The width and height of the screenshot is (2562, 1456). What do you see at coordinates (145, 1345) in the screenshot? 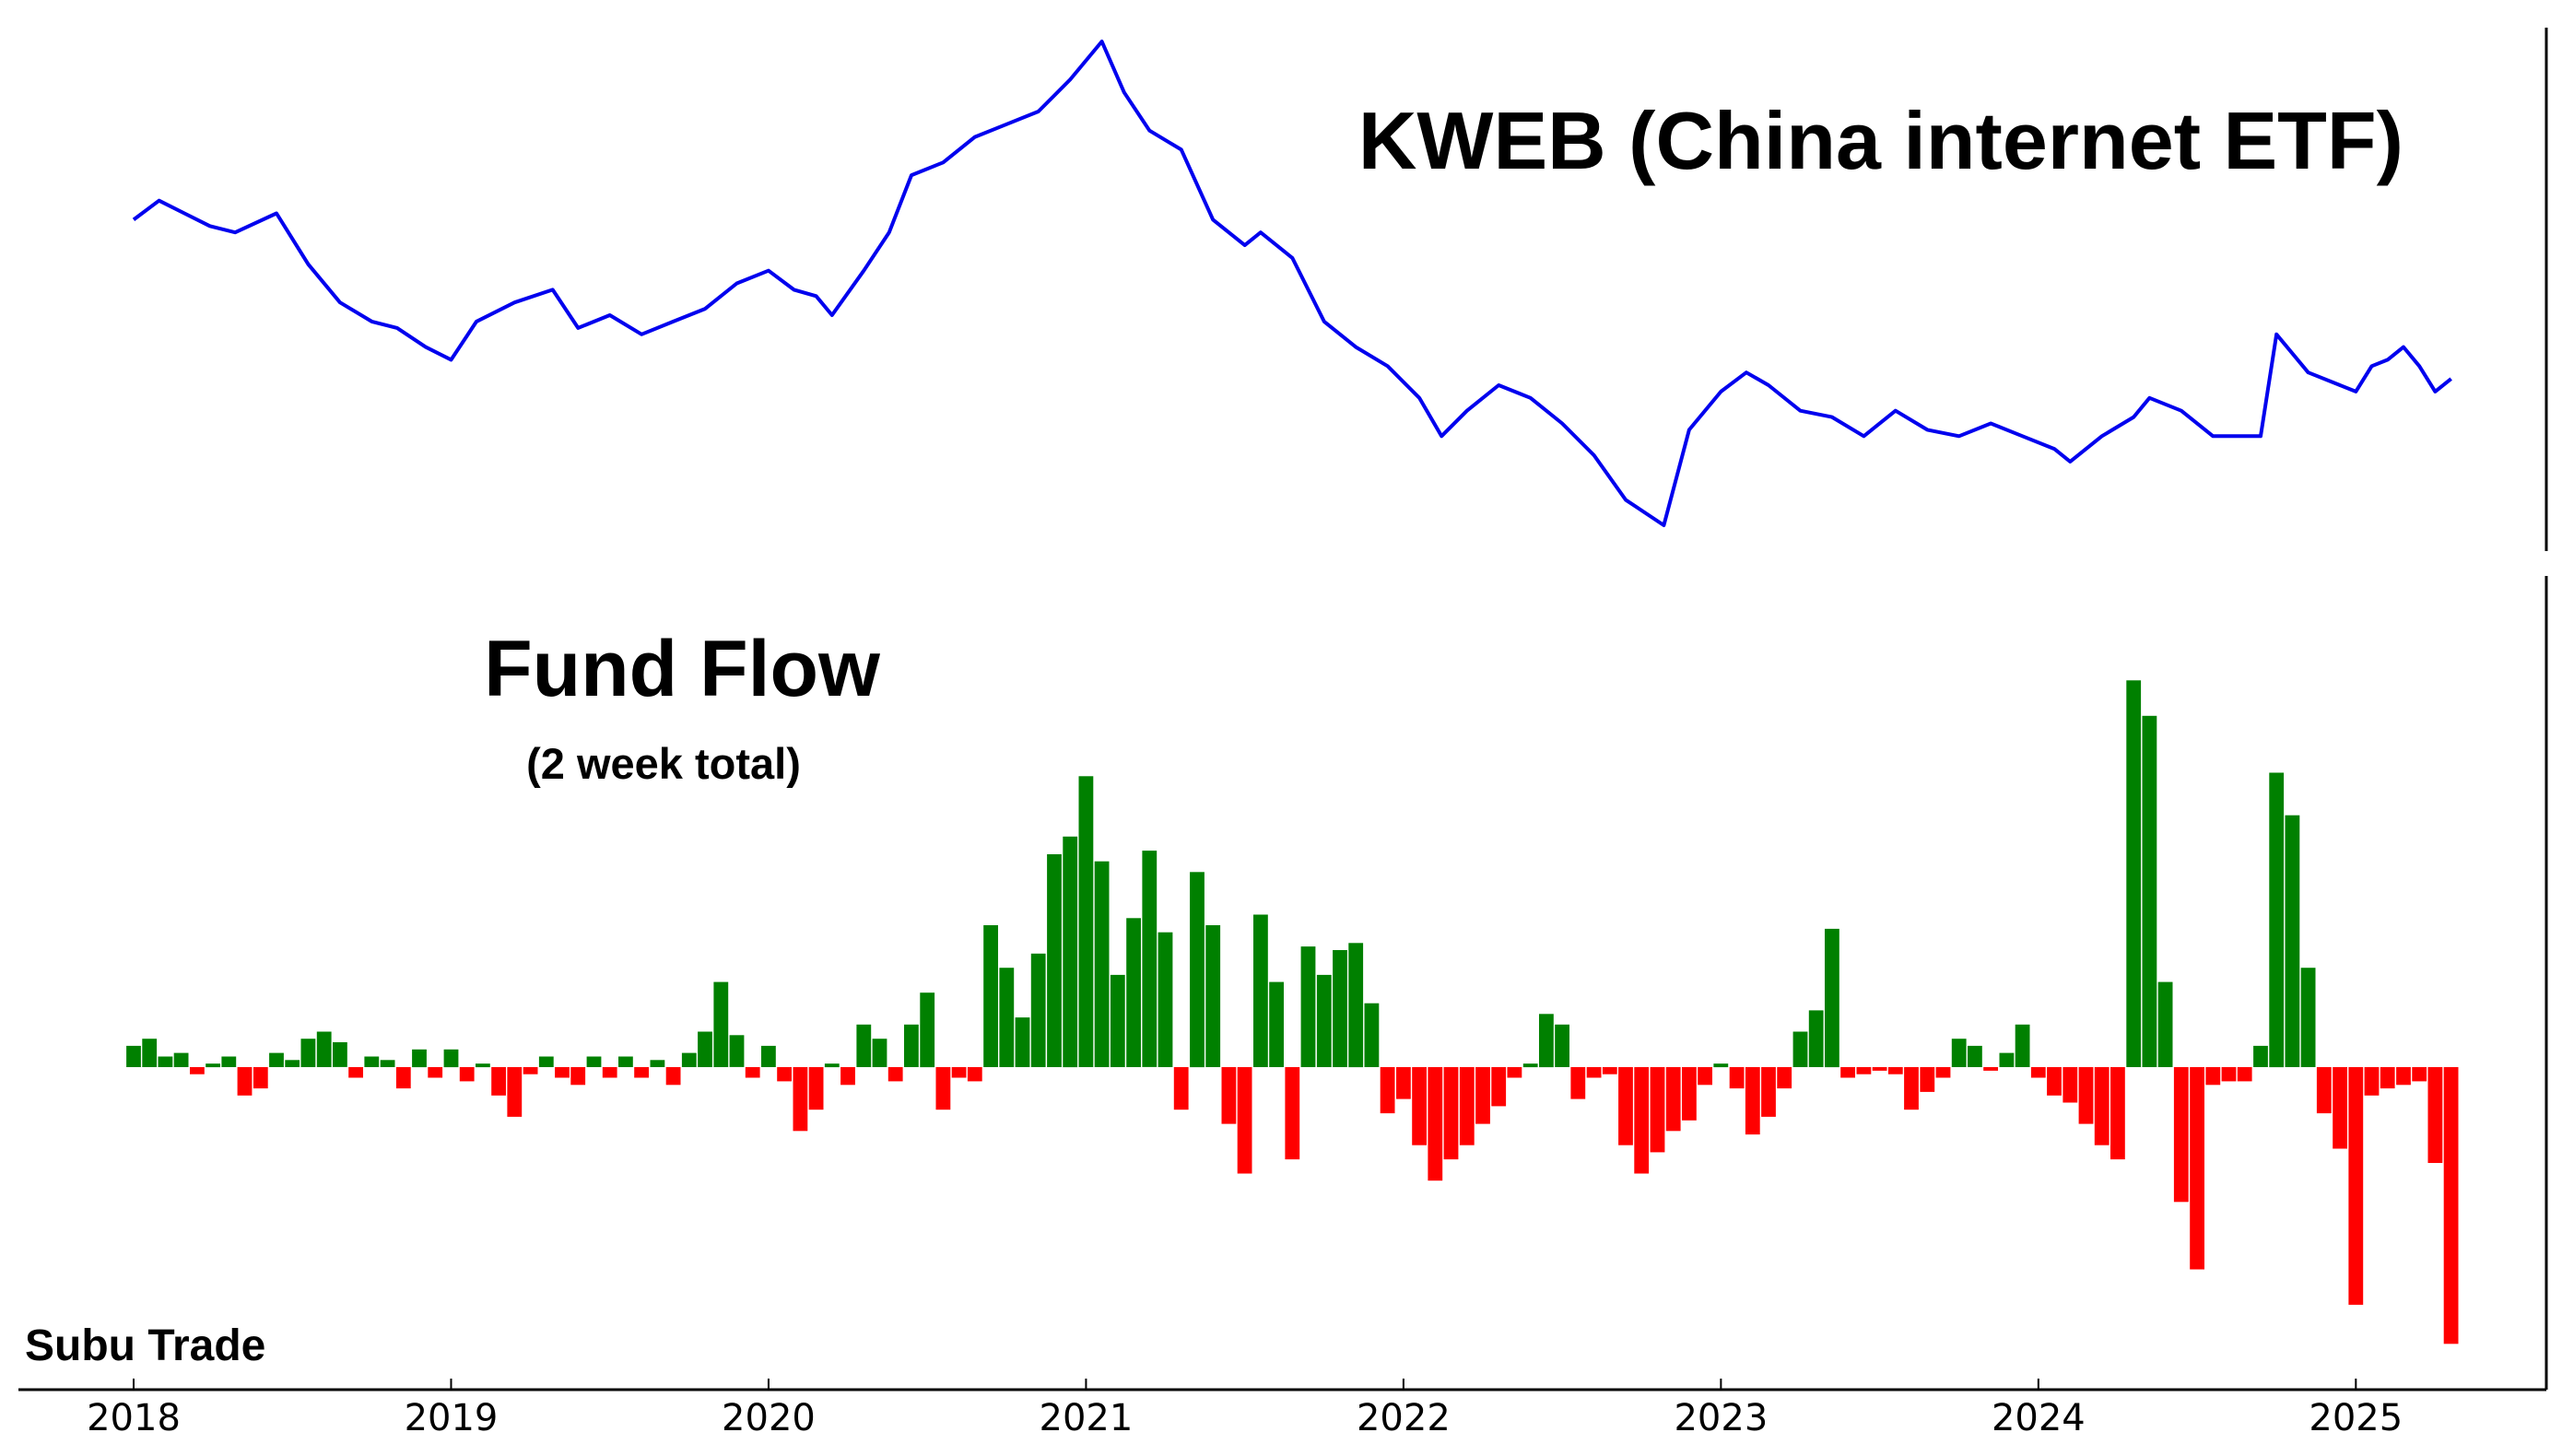
I see `watermark: Subu Trade` at bounding box center [145, 1345].